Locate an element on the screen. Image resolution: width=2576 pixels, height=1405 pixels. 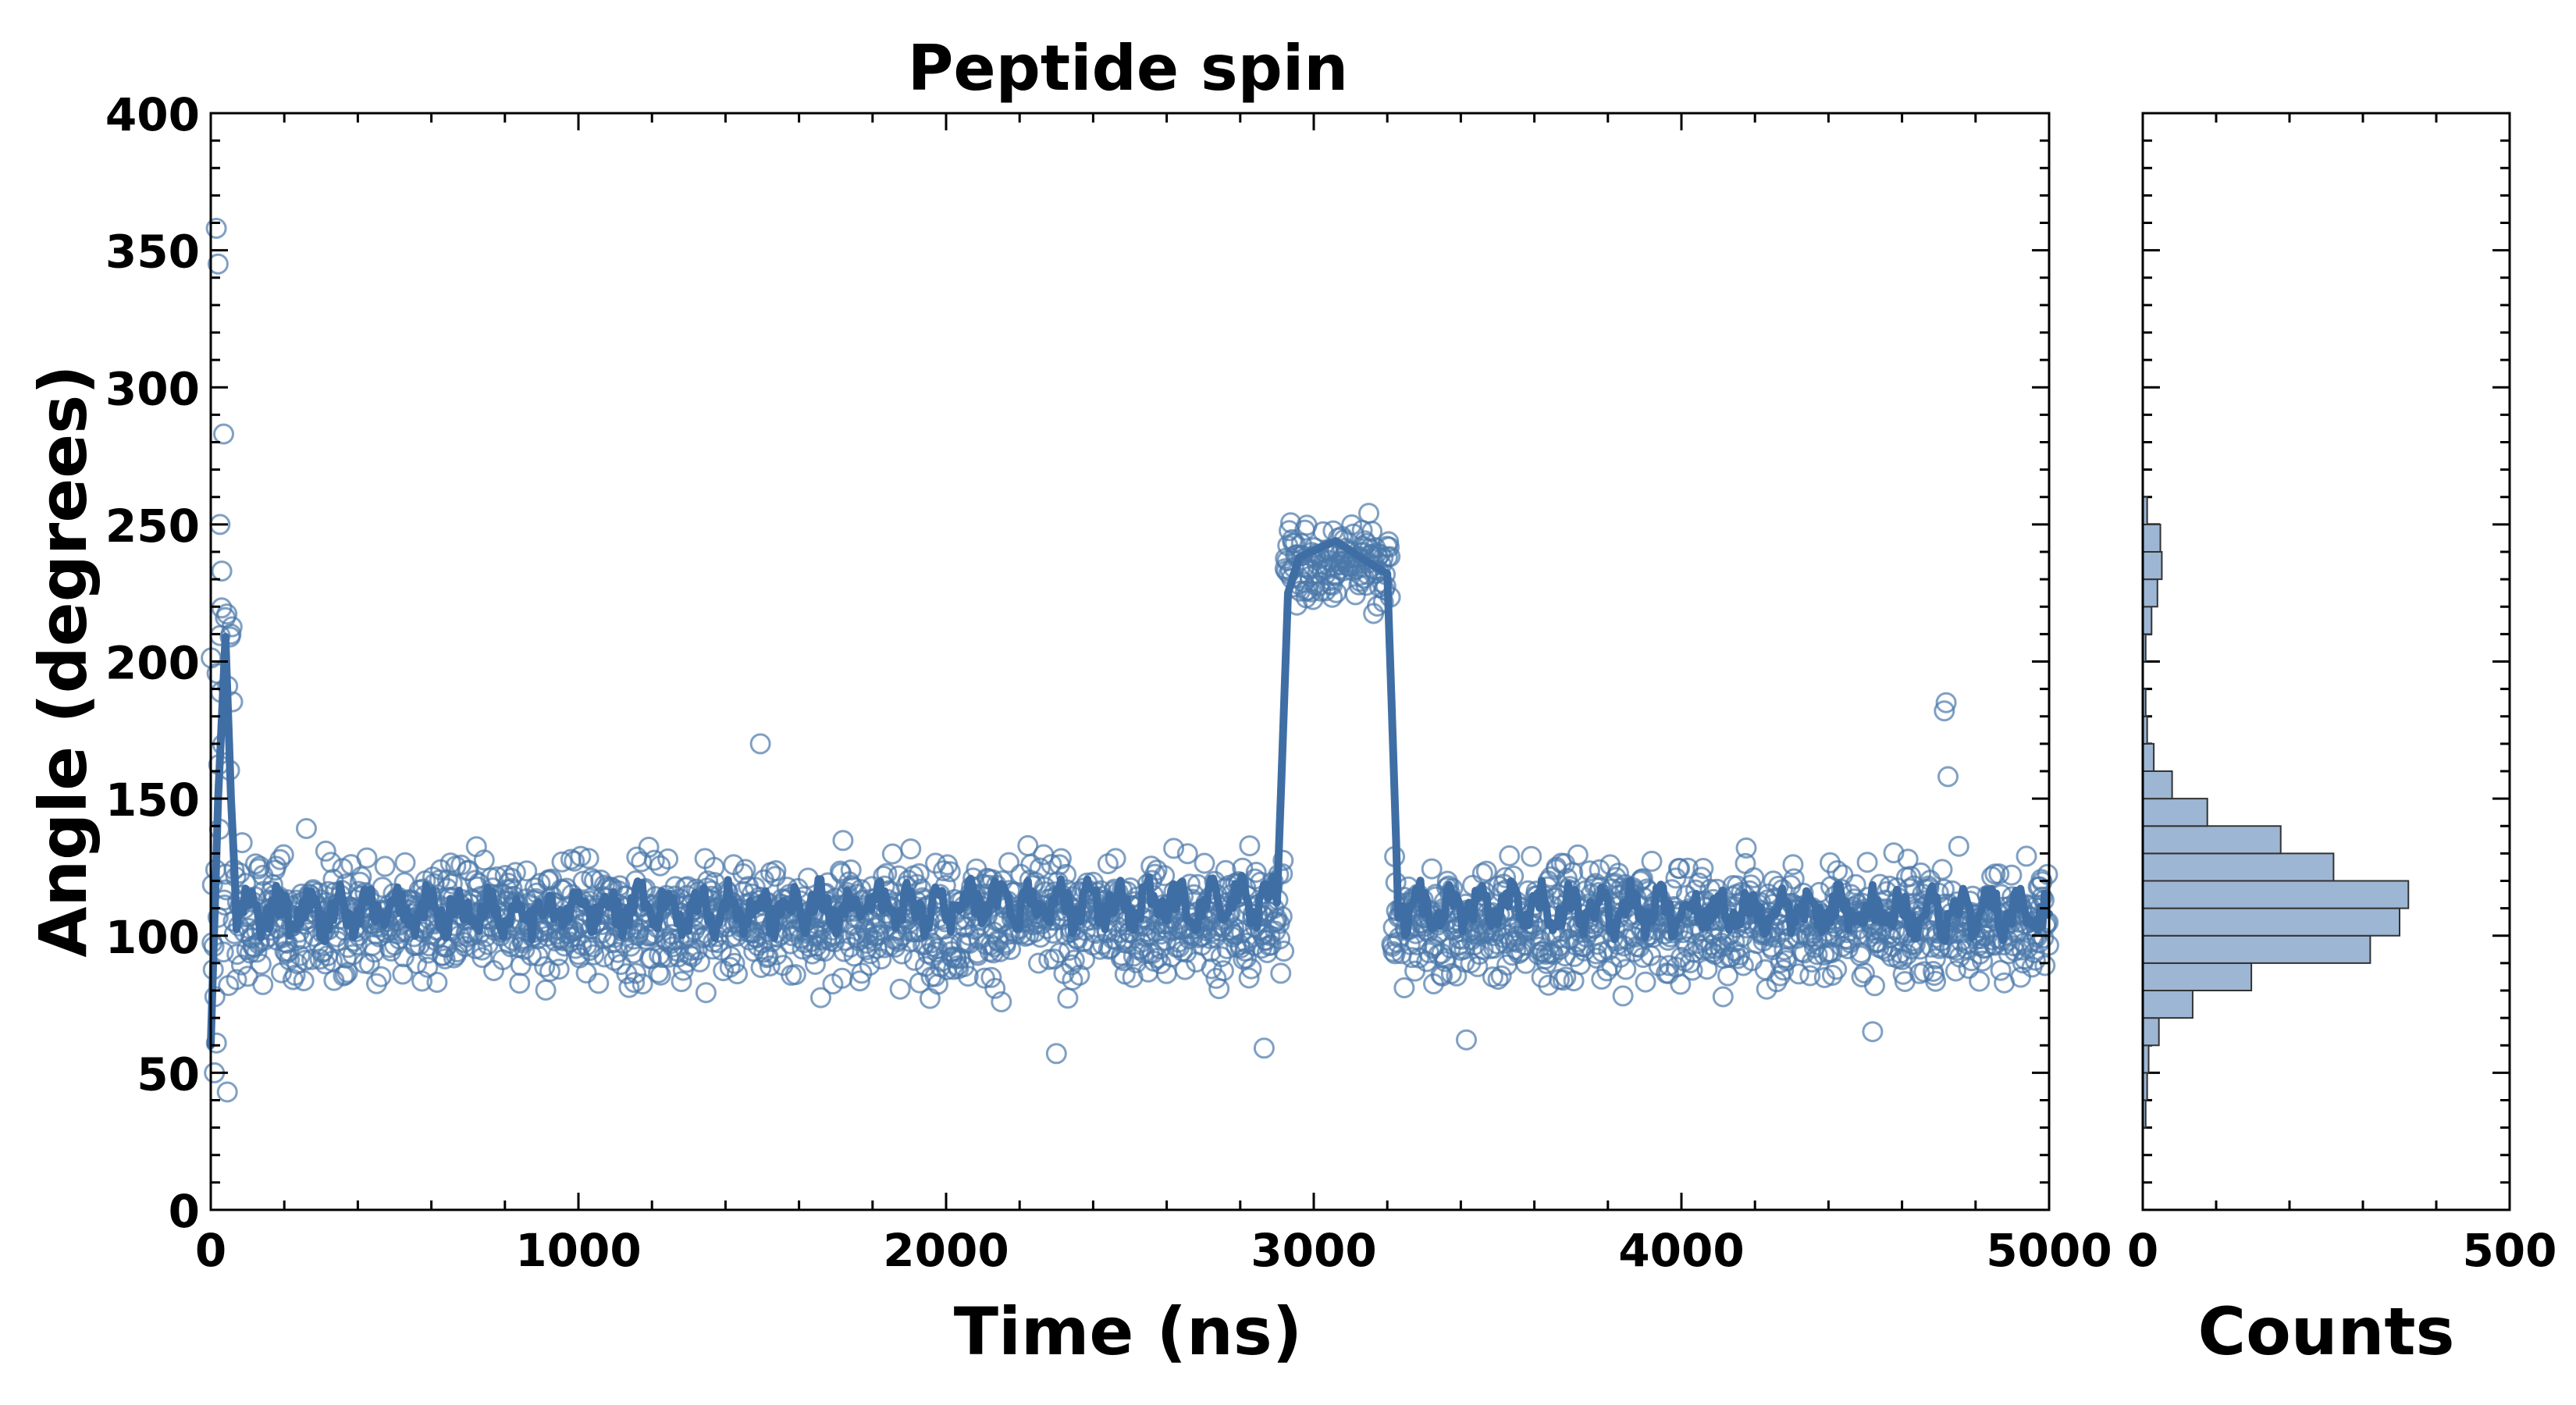
hist-x-tick-label: 0 is located at coordinates (2142, 1250).